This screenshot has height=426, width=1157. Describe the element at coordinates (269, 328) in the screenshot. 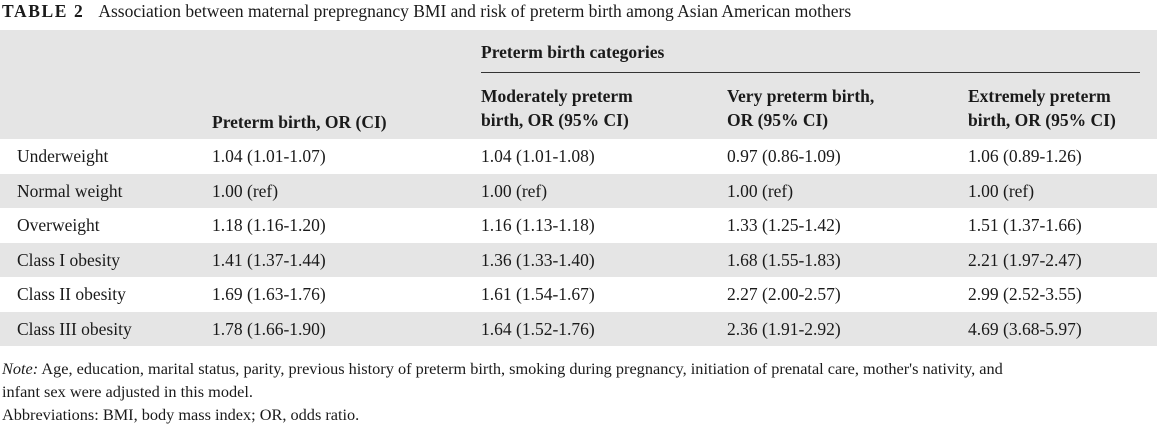

I see `cell-preterm: 1.78 (1.66-1.90)` at that location.